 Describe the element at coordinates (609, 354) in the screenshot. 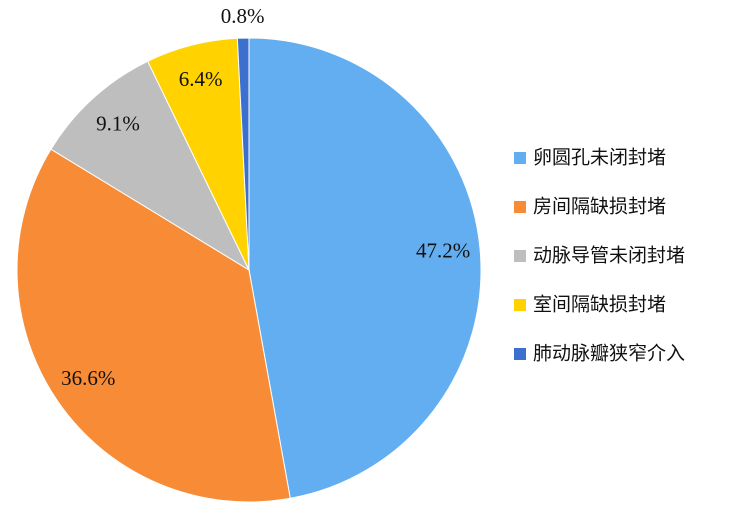

I see `legend-label: 肺动脉瓣狭窄介入` at that location.